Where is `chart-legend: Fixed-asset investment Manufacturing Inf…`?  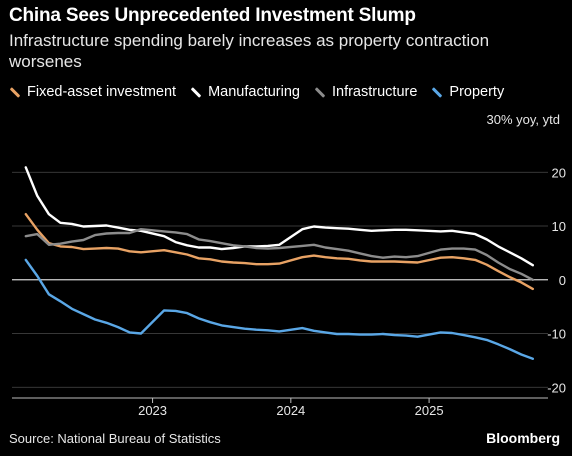
chart-legend: Fixed-asset investment Manufacturing Inf… is located at coordinates (263, 92).